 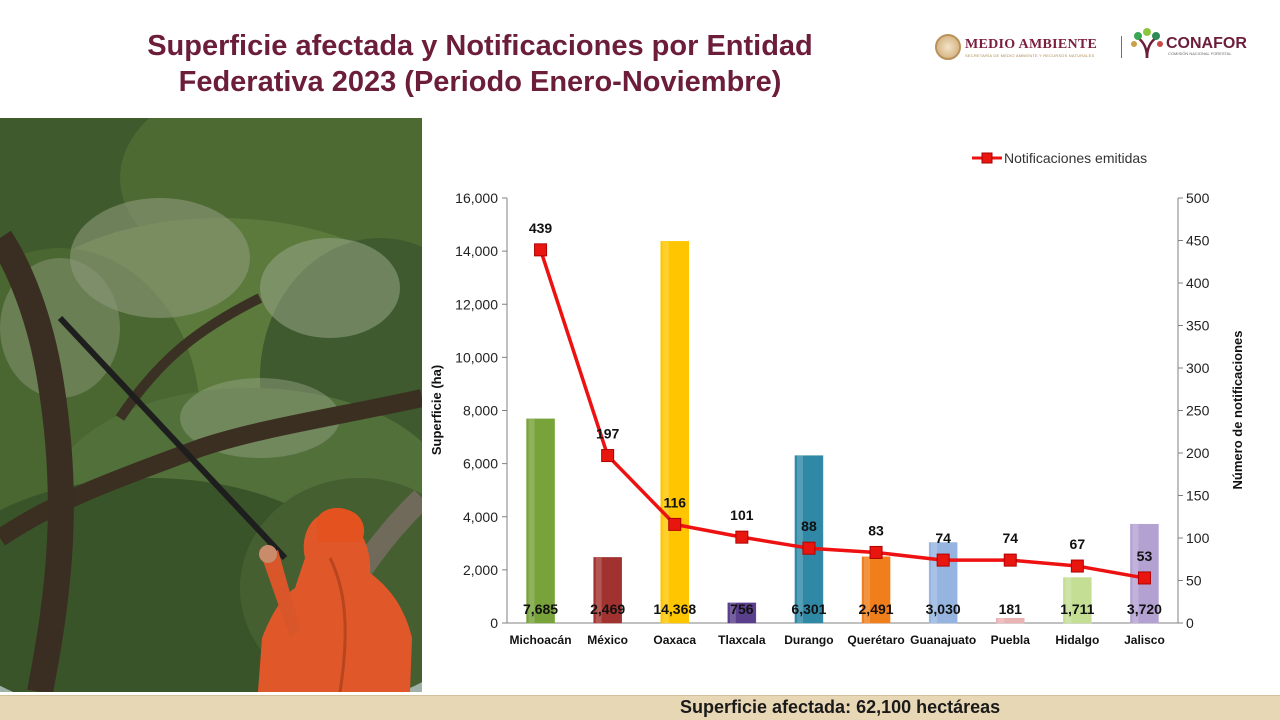 I want to click on y2-tick-label: 150, so click(x=1198, y=496).